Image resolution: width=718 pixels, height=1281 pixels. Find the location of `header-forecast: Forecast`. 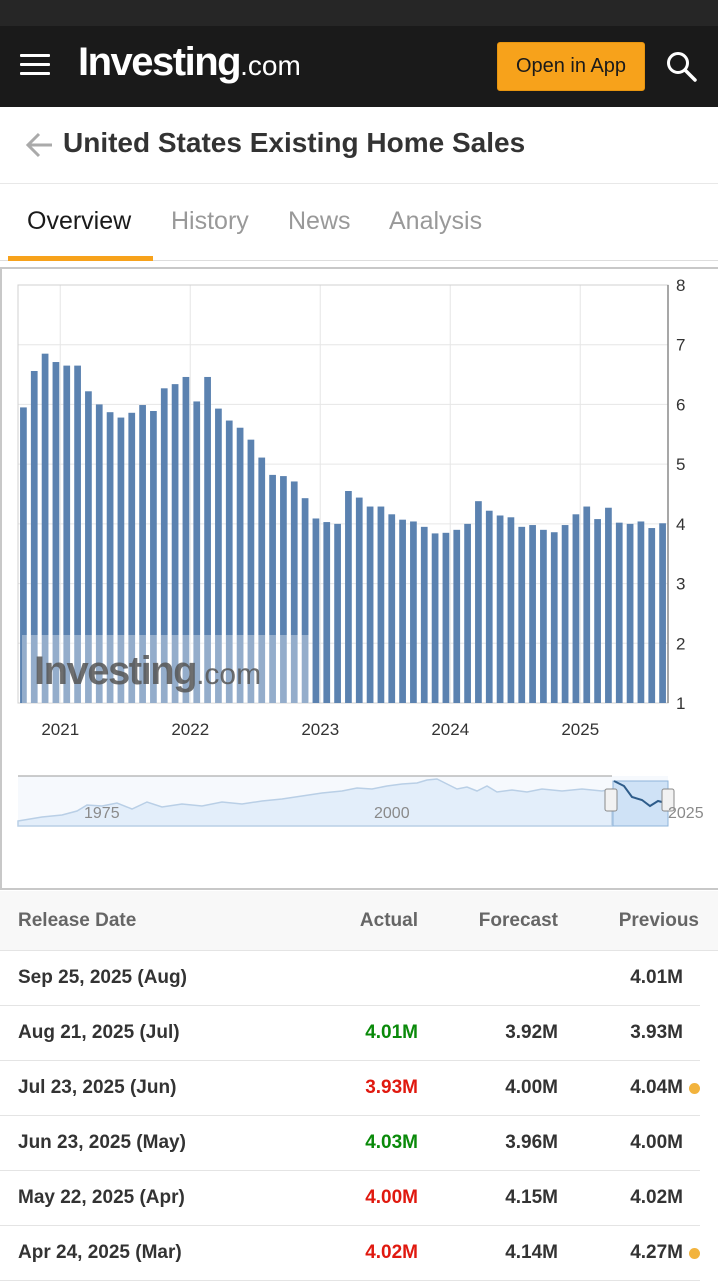

header-forecast: Forecast is located at coordinates (518, 920).